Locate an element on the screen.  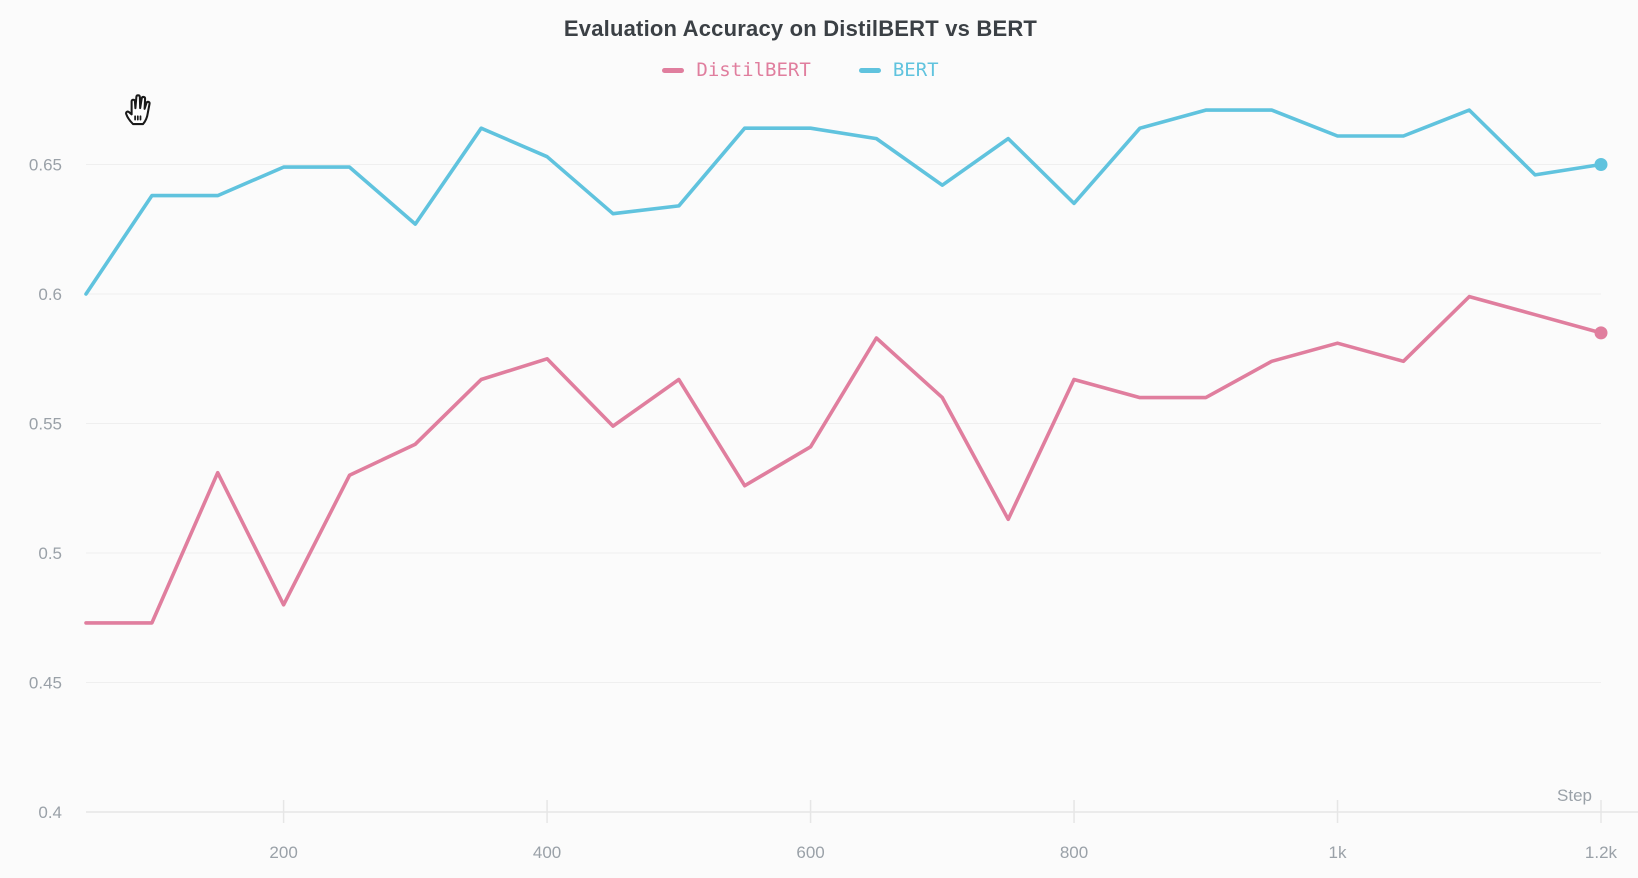
legend-label: DistilBERT is located at coordinates (753, 70).